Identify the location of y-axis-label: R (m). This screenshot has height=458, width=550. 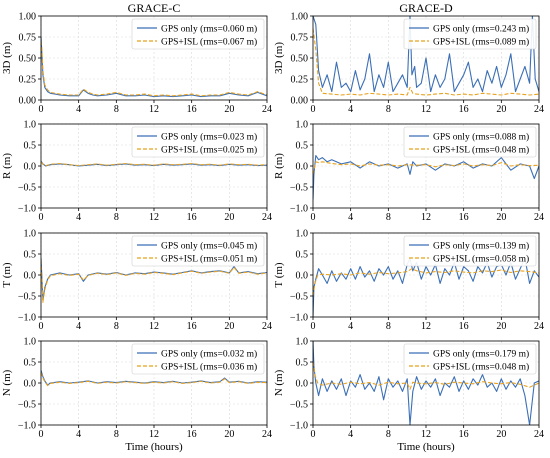
(7, 166).